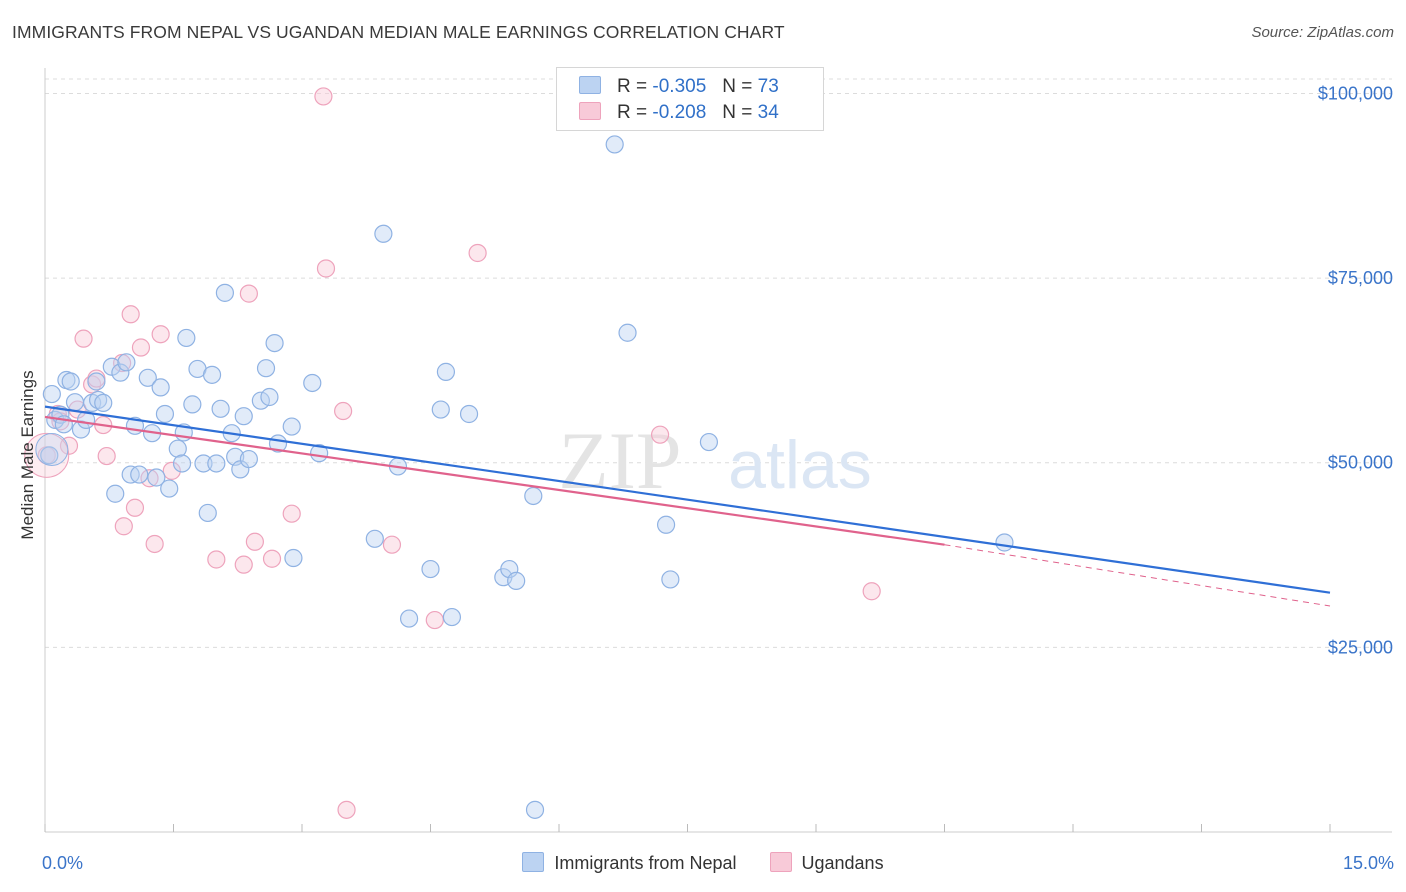 This screenshot has height=892, width=1406. What do you see at coordinates (1360, 647) in the screenshot?
I see `y-tick-label: $25,000` at bounding box center [1360, 647].